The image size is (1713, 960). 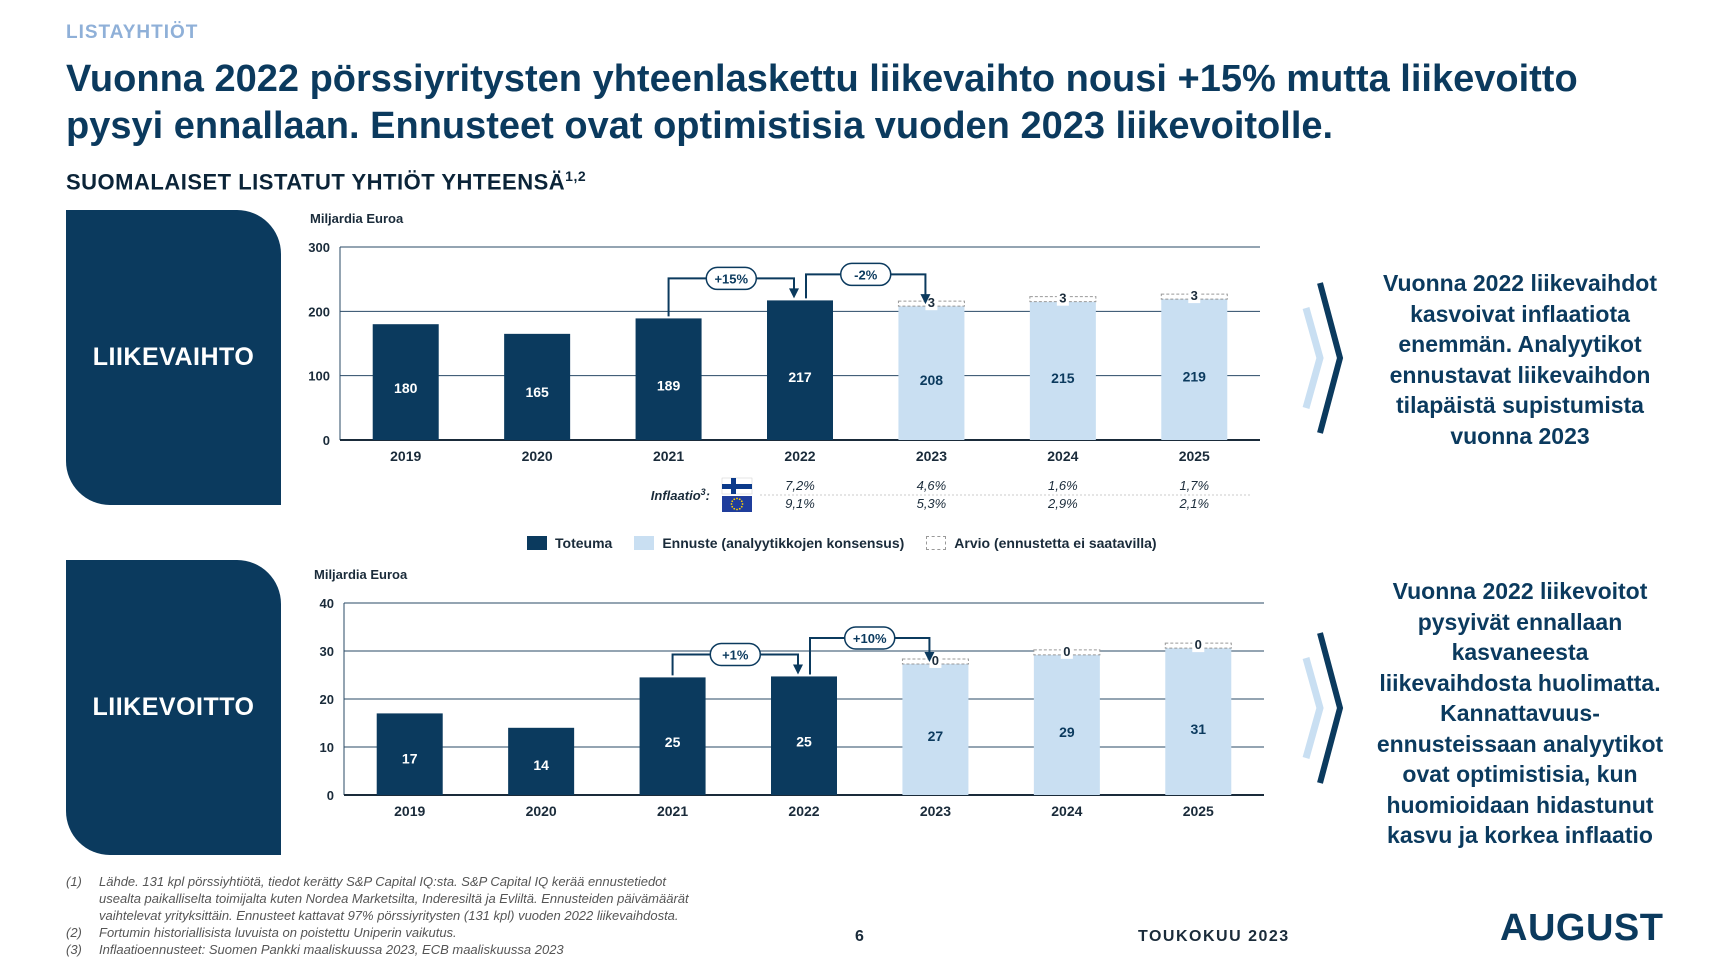 What do you see at coordinates (859, 936) in the screenshot?
I see `page-number: 6` at bounding box center [859, 936].